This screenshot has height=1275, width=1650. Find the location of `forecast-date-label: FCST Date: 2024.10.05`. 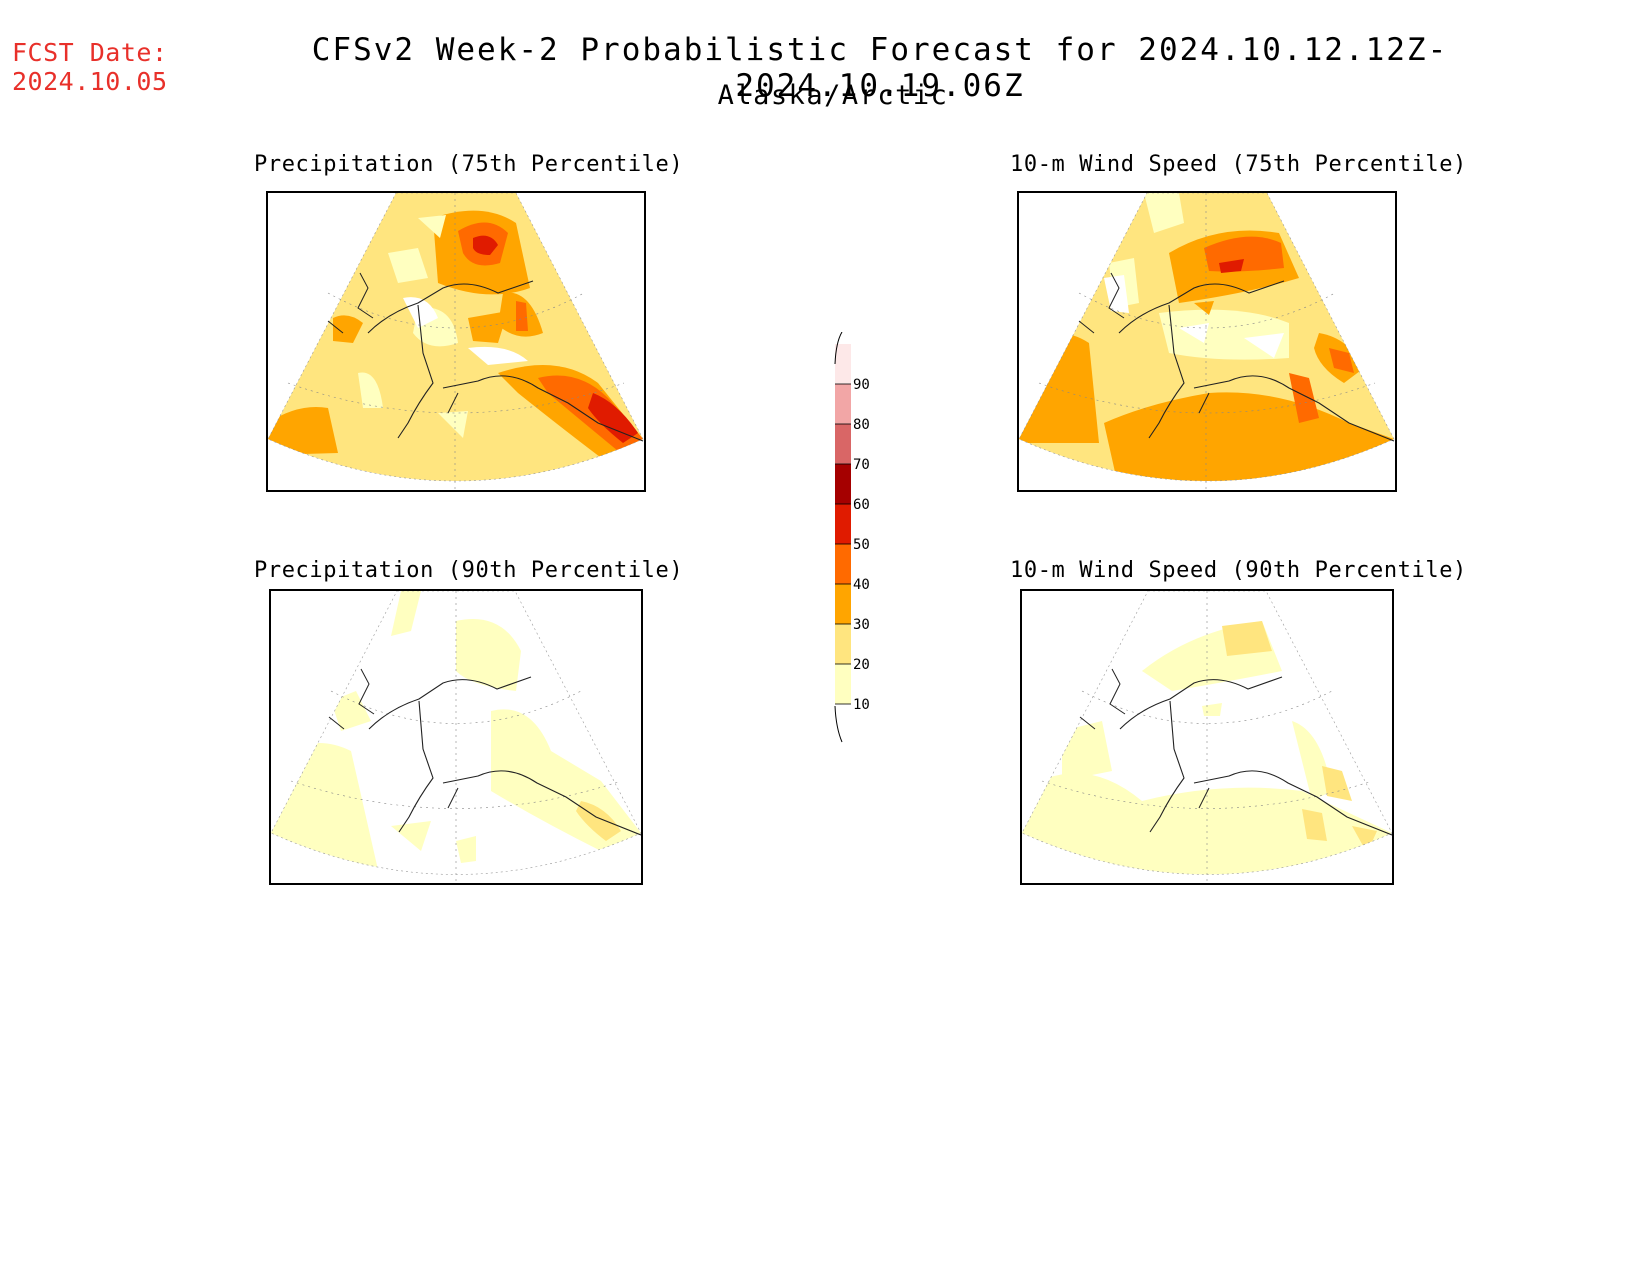

forecast-date-label: FCST Date: 2024.10.05 is located at coordinates (90, 67).